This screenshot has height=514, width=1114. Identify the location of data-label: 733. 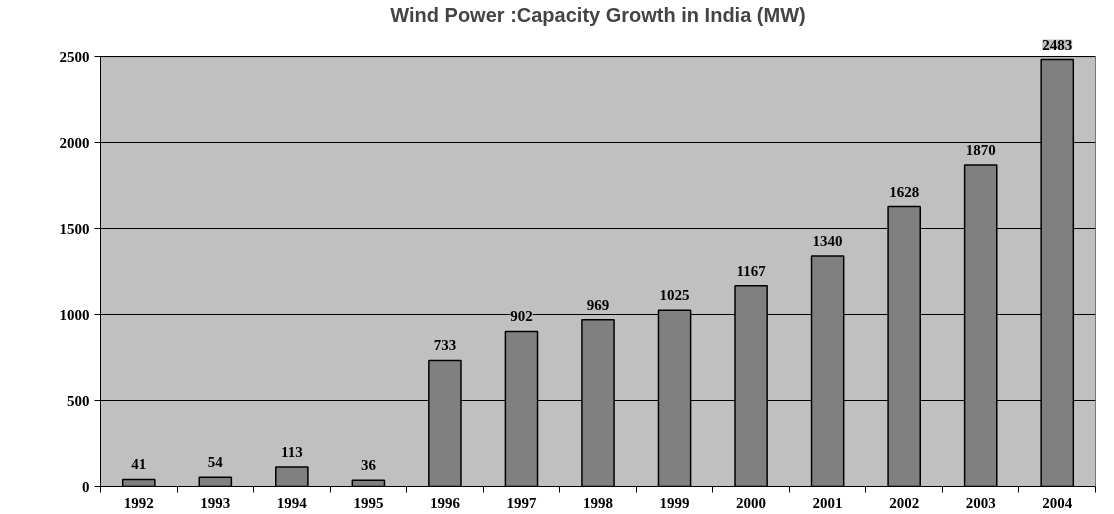
(445, 345).